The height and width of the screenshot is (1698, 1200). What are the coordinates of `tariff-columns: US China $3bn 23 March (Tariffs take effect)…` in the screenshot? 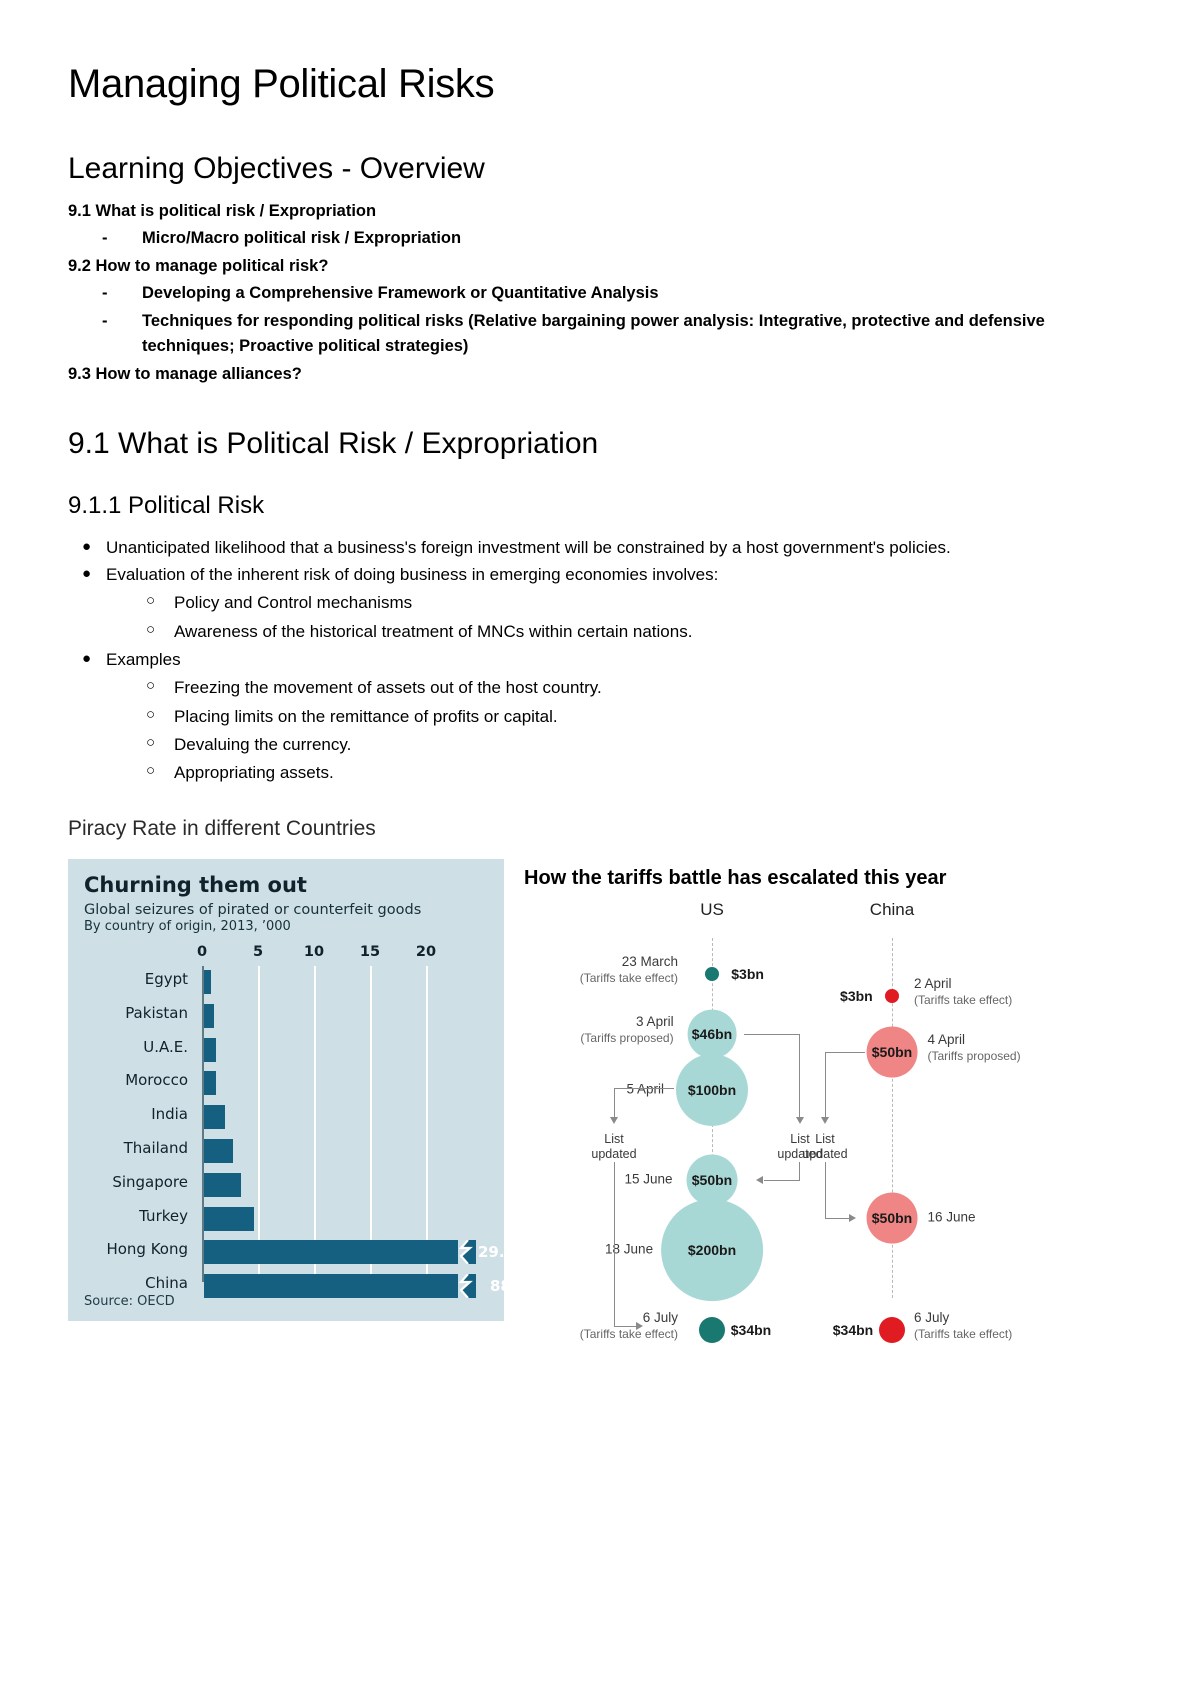 It's located at (787, 1121).